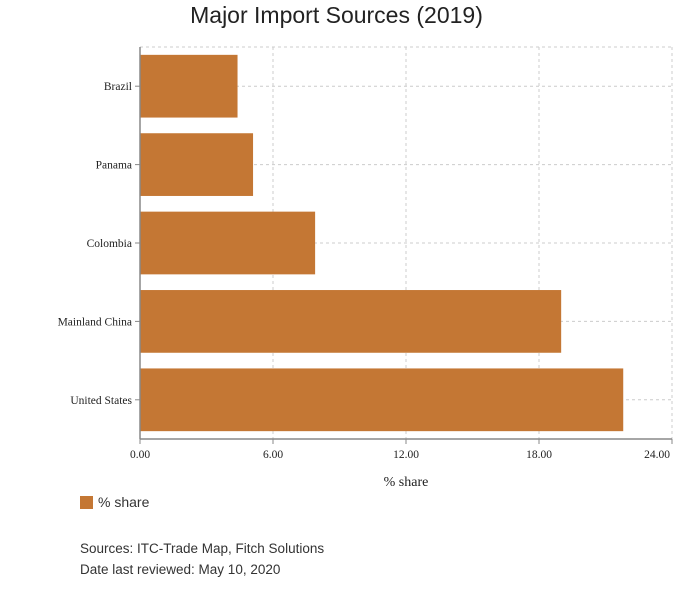  Describe the element at coordinates (202, 548) in the screenshot. I see `sources-note: Sources: ITC-Trade Map, Fitch Solutions` at that location.